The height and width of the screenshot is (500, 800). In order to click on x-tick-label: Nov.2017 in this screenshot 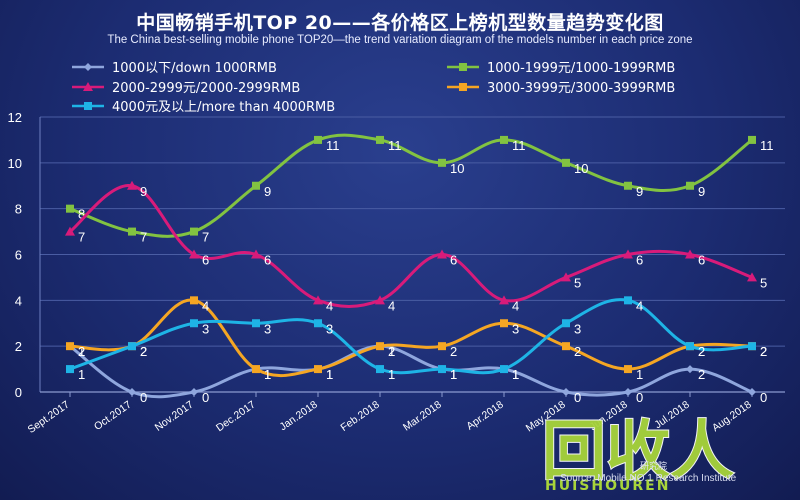, I will do `click(174, 416)`.